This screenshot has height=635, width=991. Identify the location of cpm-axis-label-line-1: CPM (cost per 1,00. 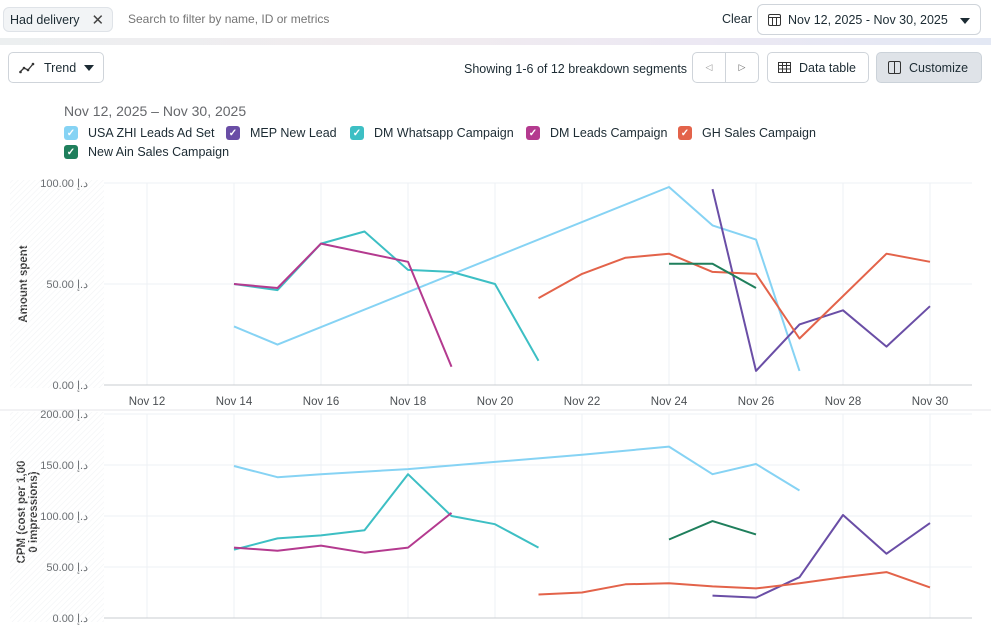
(22, 512).